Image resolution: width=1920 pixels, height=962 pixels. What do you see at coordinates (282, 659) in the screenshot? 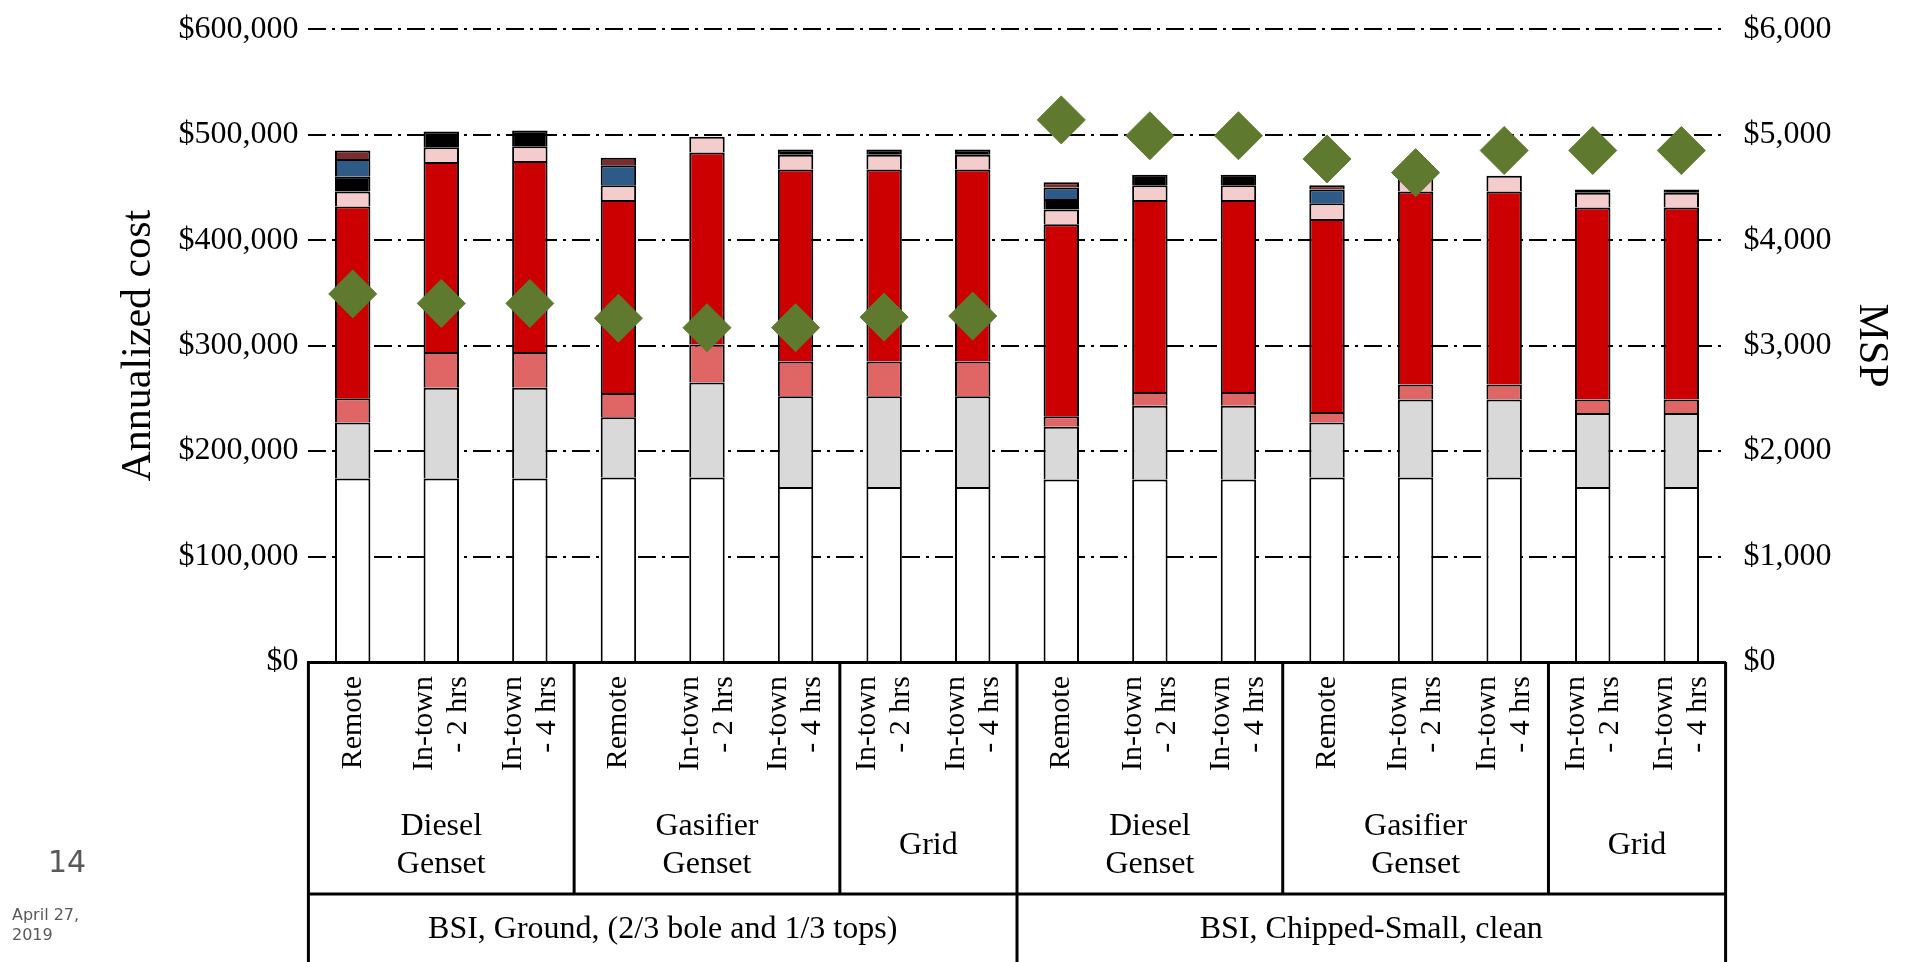
I see `y-tick-label: $0` at bounding box center [282, 659].